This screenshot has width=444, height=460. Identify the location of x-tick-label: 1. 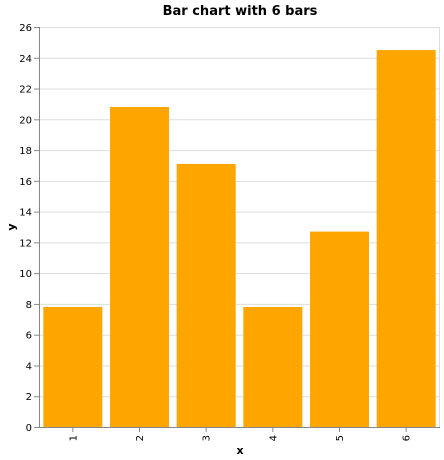
(73, 438).